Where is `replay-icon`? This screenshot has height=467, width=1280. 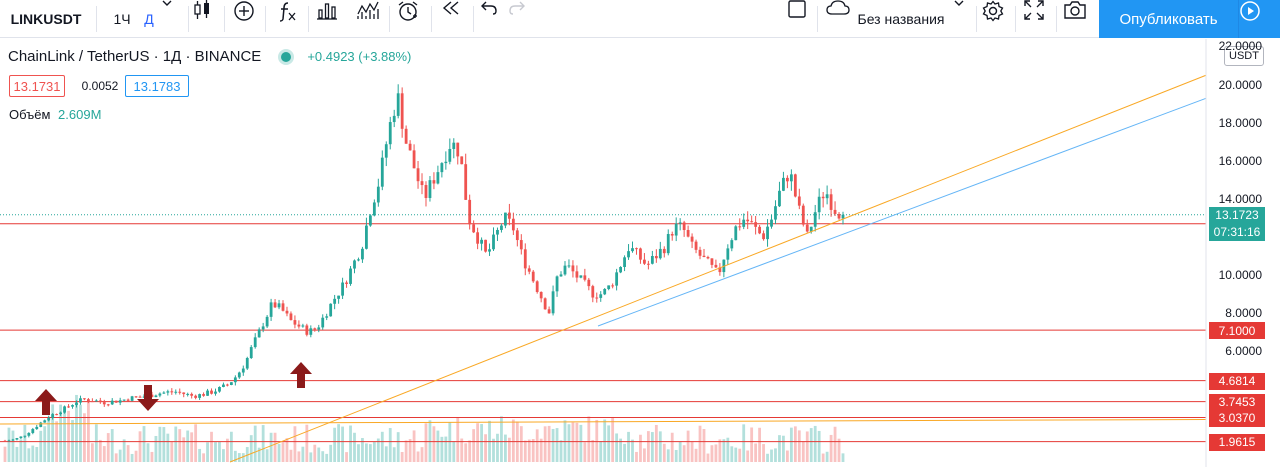
replay-icon is located at coordinates (454, 19).